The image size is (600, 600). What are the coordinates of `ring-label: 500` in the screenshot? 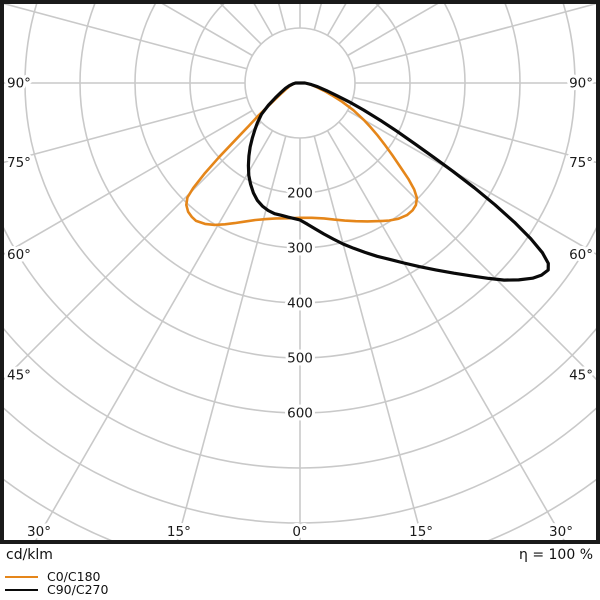 It's located at (300, 359).